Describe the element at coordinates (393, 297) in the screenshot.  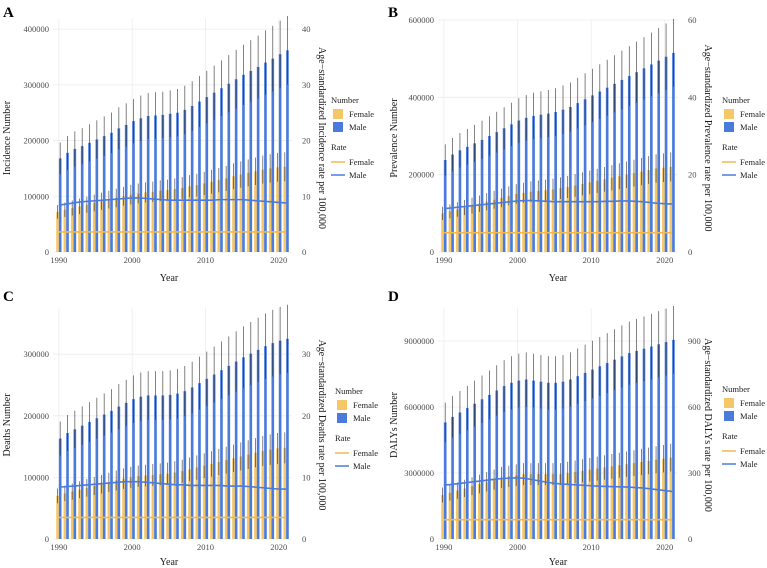
I see `panel-d-label: D` at that location.